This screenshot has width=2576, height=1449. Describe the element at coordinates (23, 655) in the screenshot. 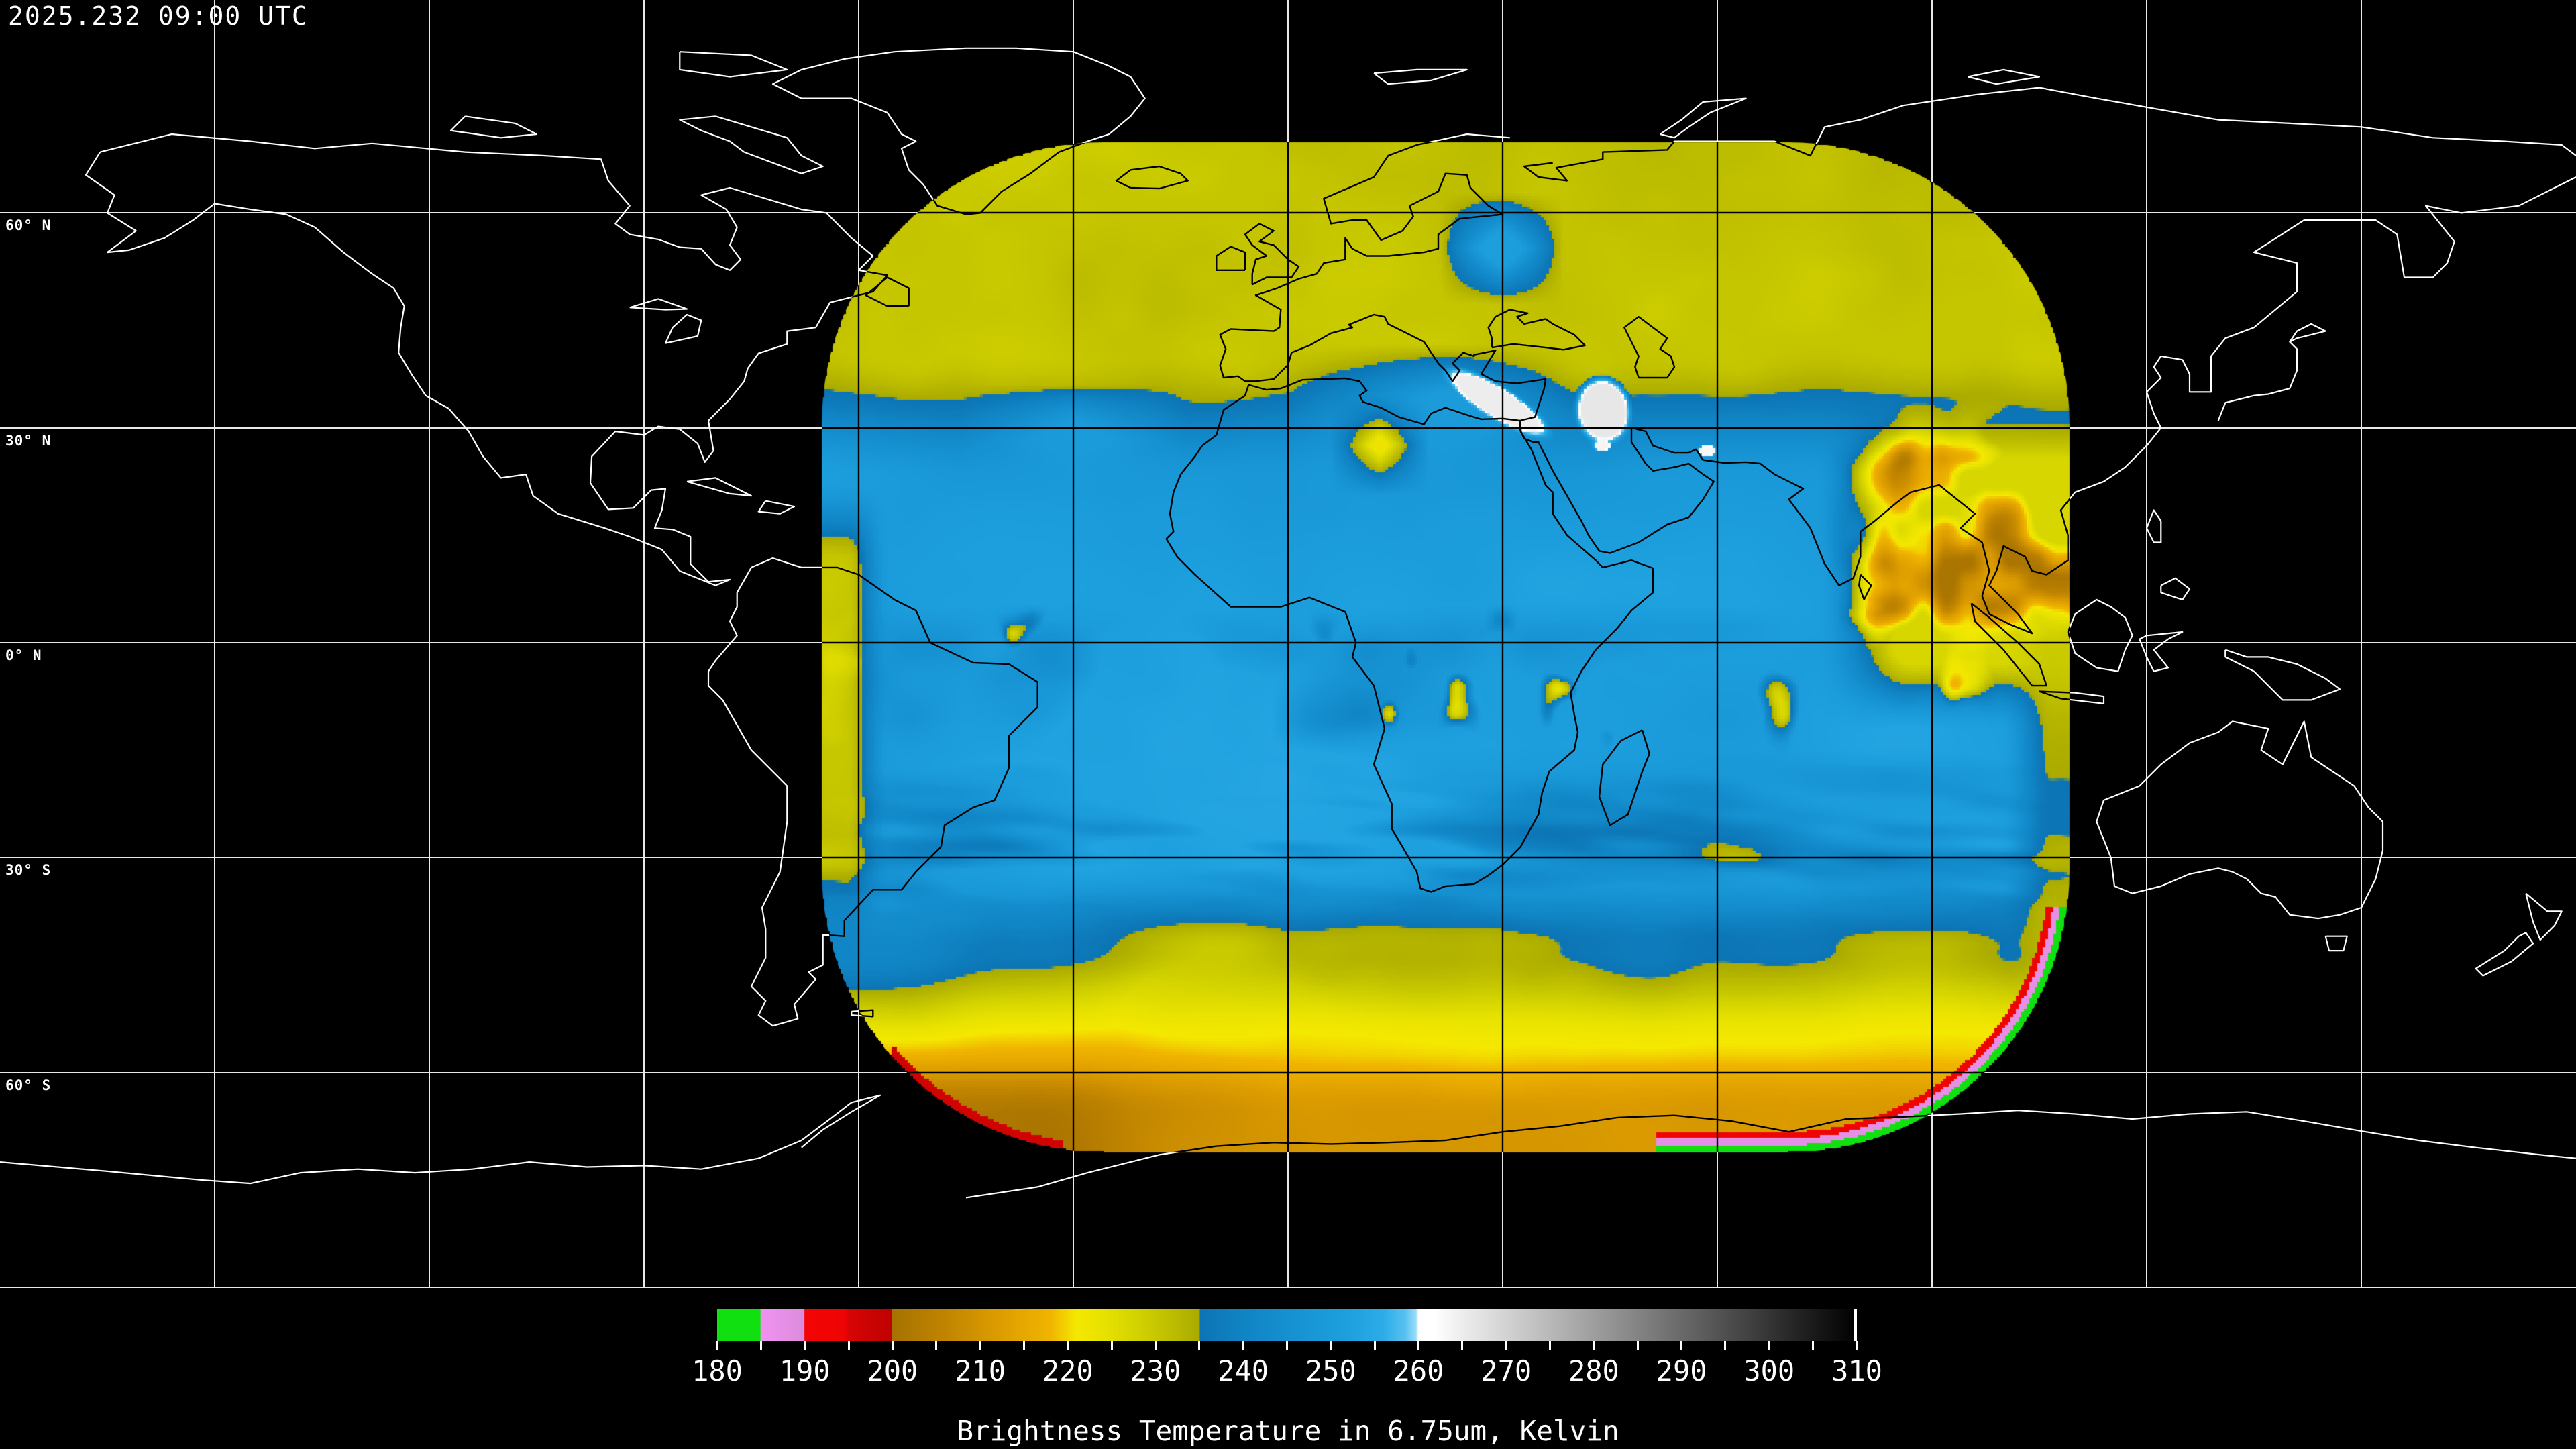

I see `latitude-label: 0° N` at that location.